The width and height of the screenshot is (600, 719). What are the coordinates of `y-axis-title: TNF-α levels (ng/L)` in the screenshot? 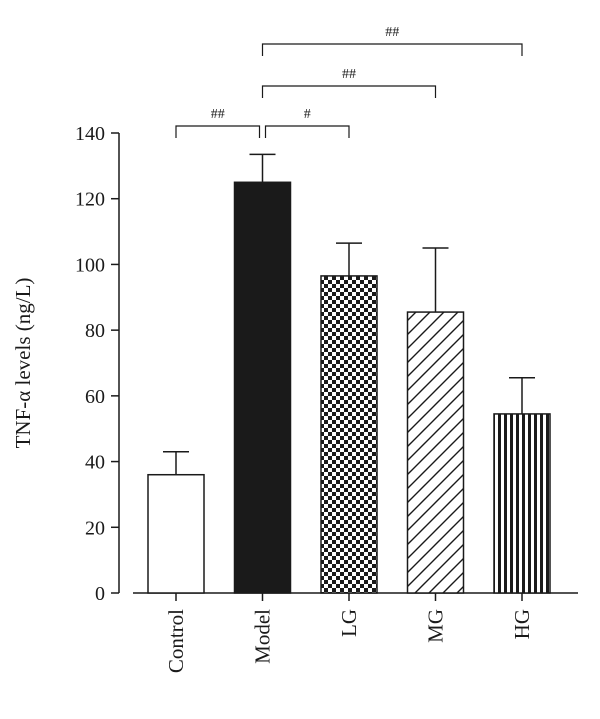 It's located at (23, 363).